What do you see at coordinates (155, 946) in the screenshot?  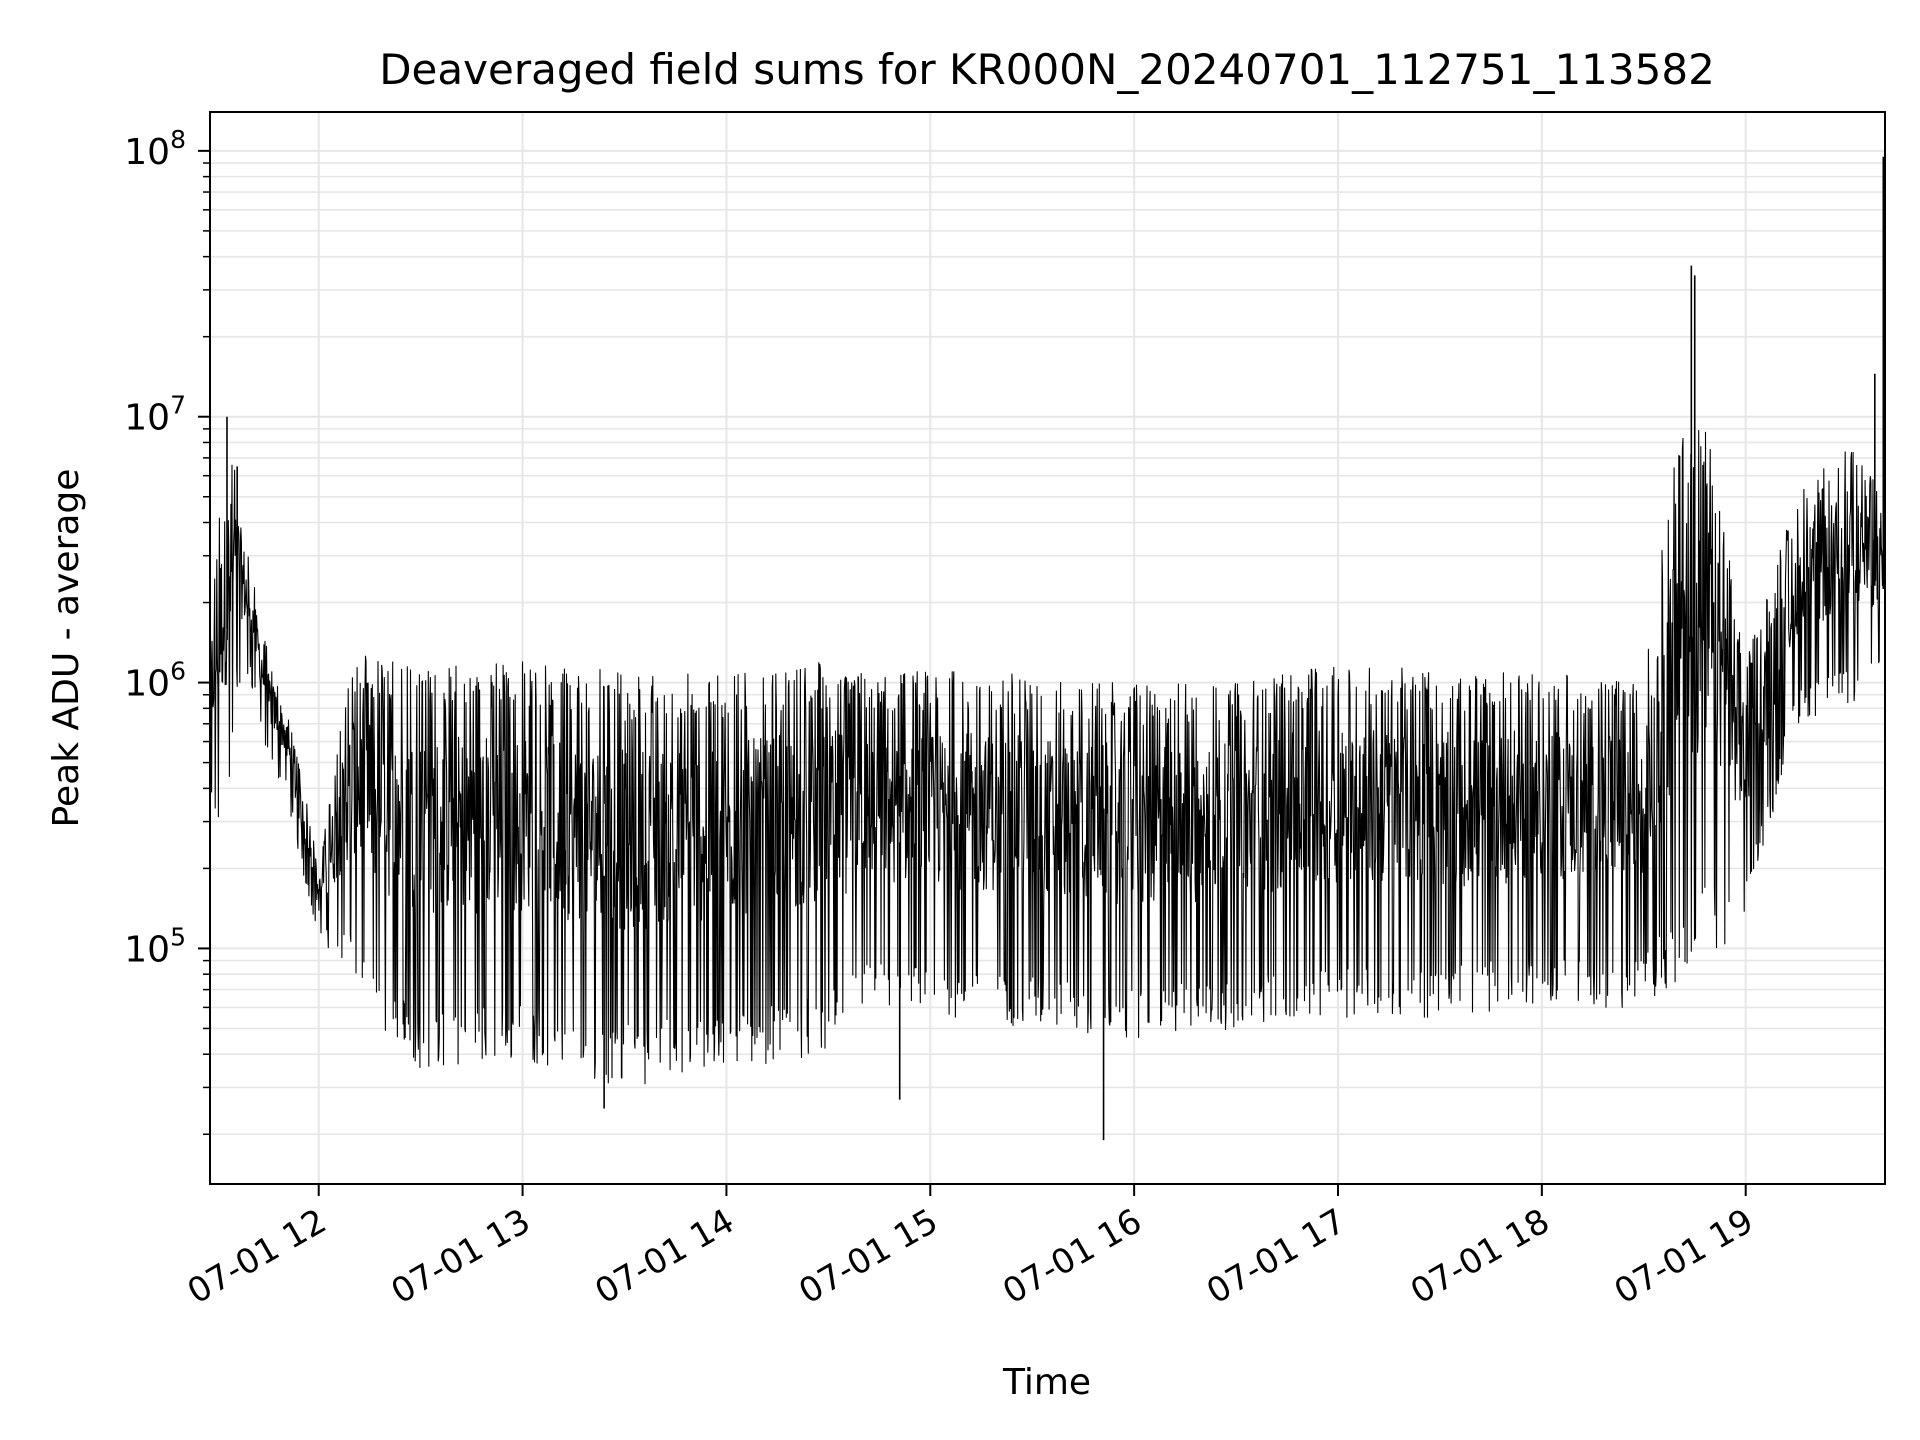 I see `y-tick-label: 10⁵` at bounding box center [155, 946].